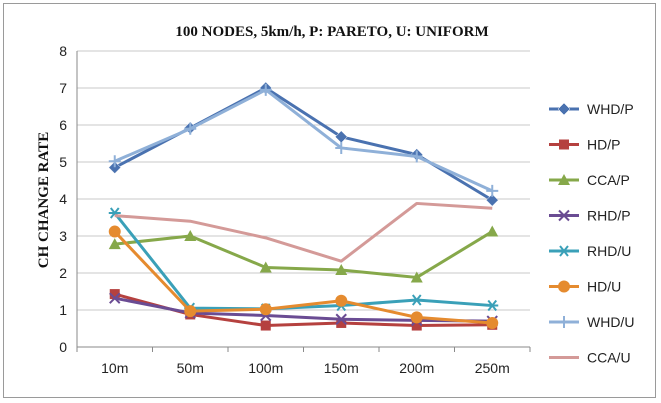  Describe the element at coordinates (114, 368) in the screenshot. I see `x-tick-label: 10m` at that location.